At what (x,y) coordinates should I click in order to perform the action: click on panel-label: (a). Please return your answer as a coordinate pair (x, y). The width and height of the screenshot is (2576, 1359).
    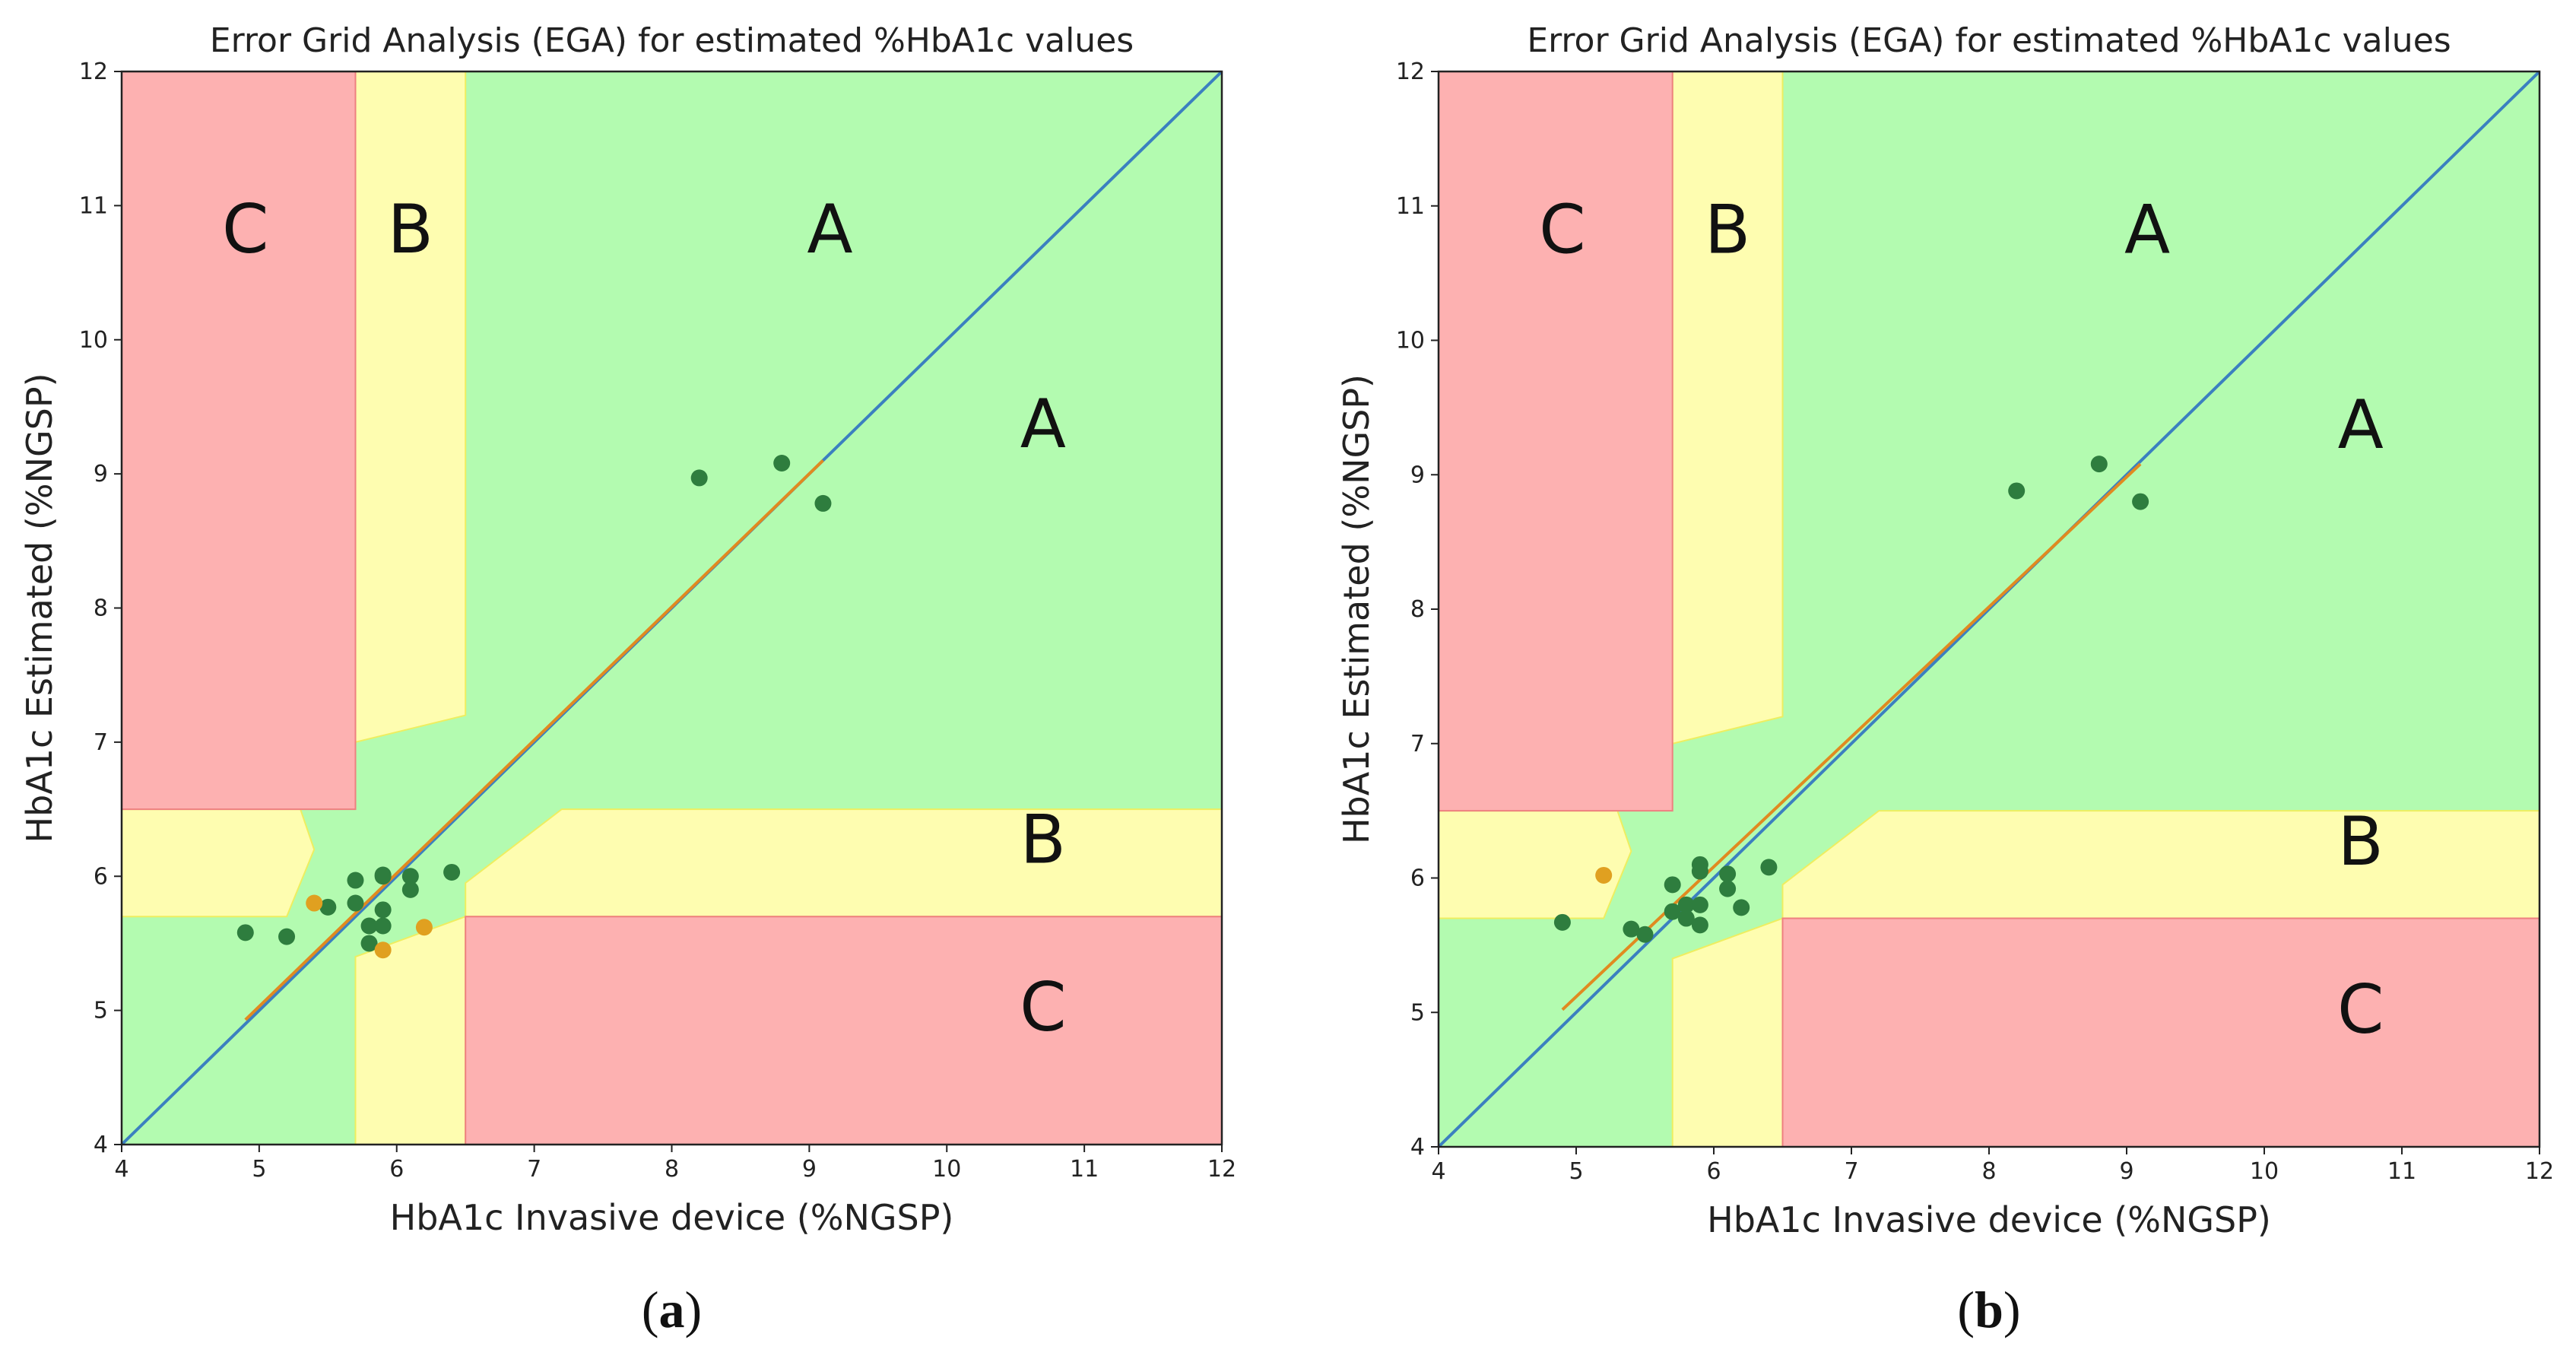
    Looking at the image, I should click on (672, 1309).